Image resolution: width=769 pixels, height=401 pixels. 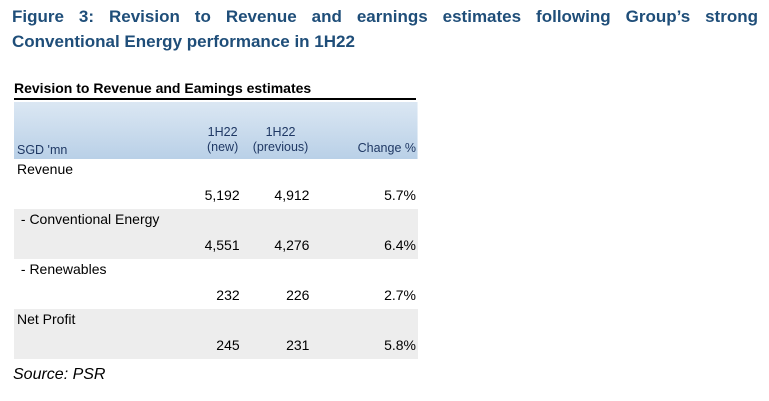 What do you see at coordinates (400, 195) in the screenshot?
I see `row-change-value: 5.7%` at bounding box center [400, 195].